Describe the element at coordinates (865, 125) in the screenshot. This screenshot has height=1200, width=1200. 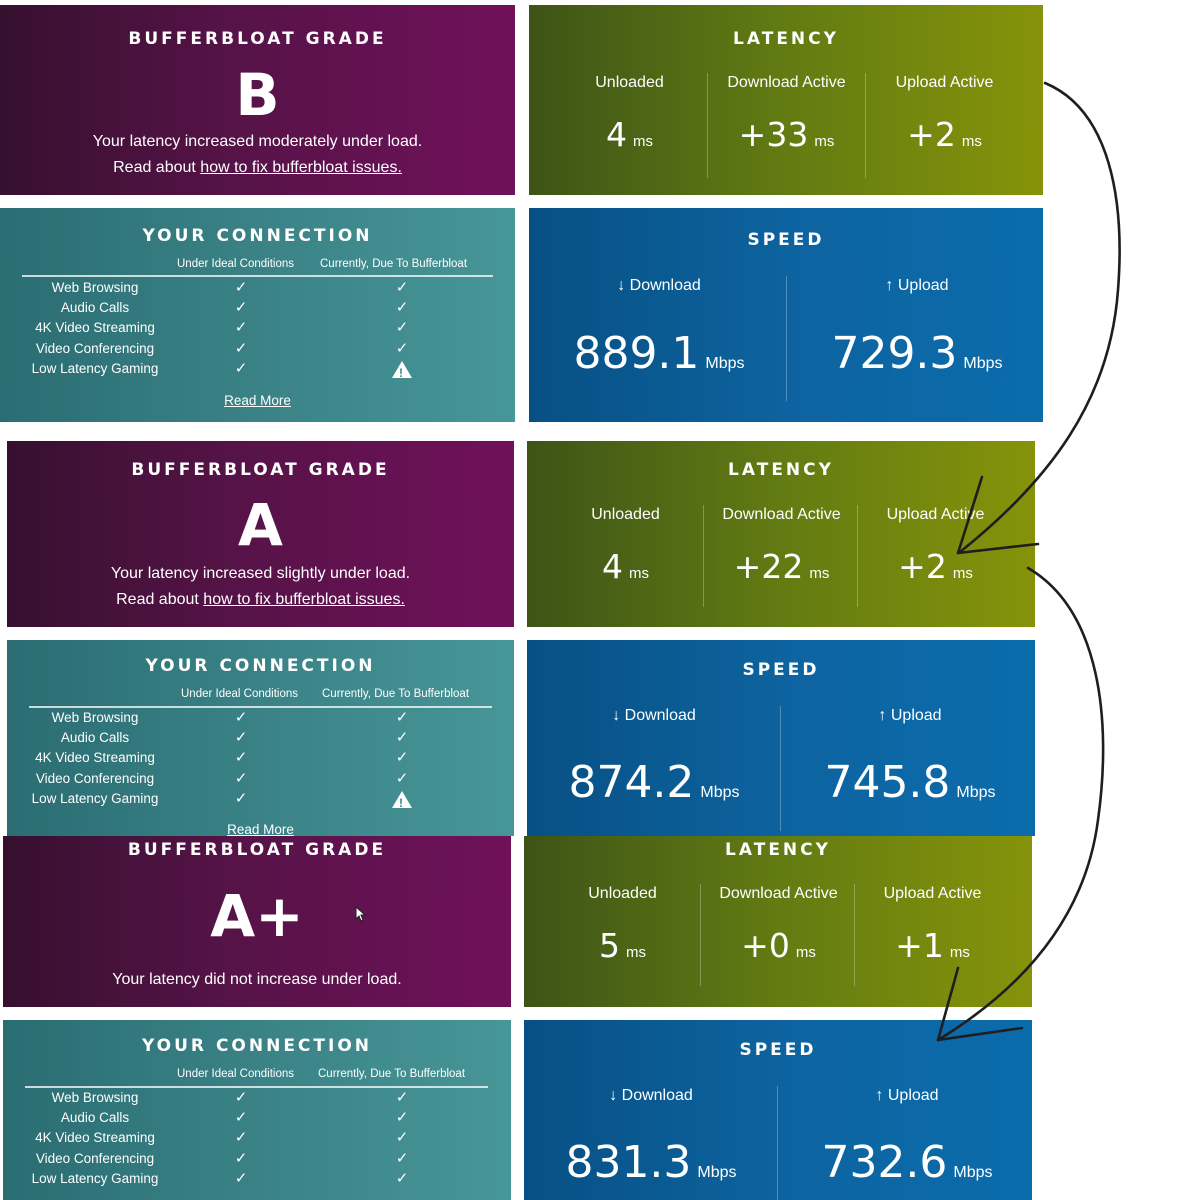
I see `divider` at that location.